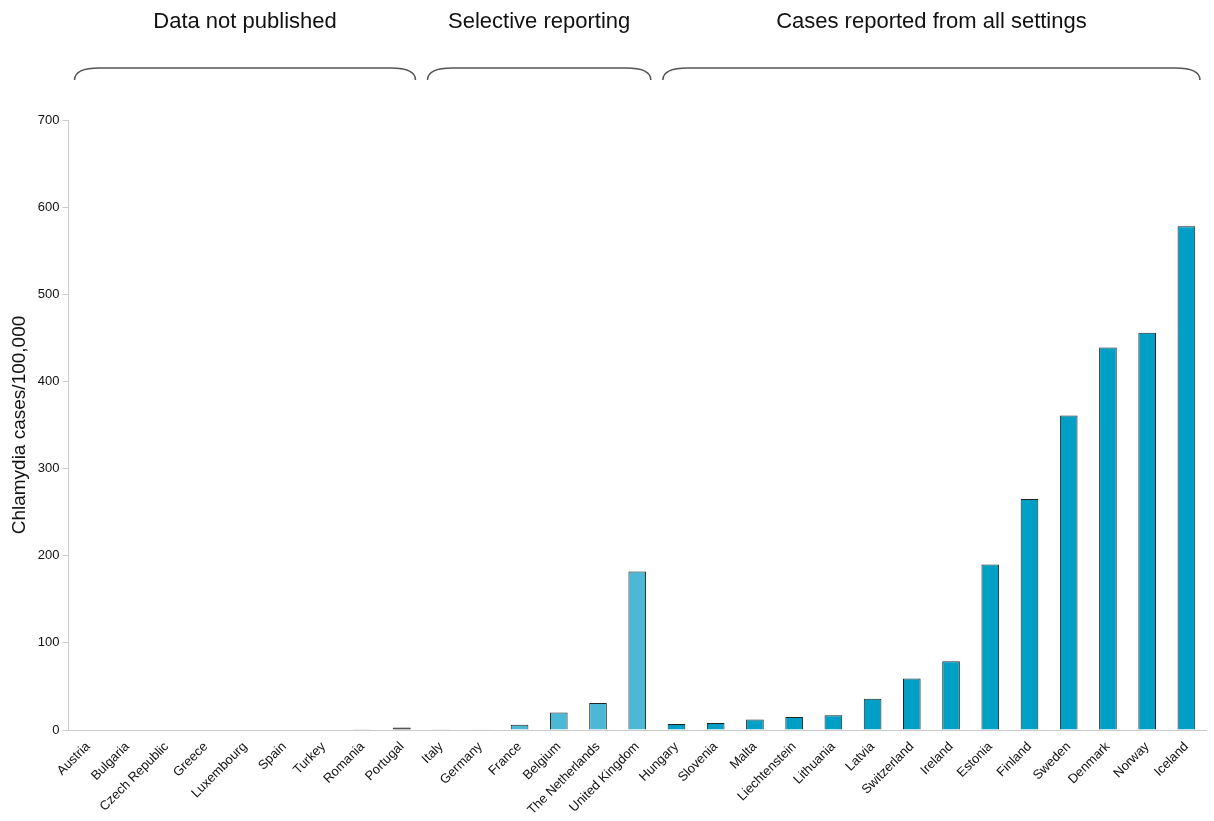 Image resolution: width=1214 pixels, height=821 pixels. Describe the element at coordinates (56, 729) in the screenshot. I see `y-tick-label: 0` at that location.